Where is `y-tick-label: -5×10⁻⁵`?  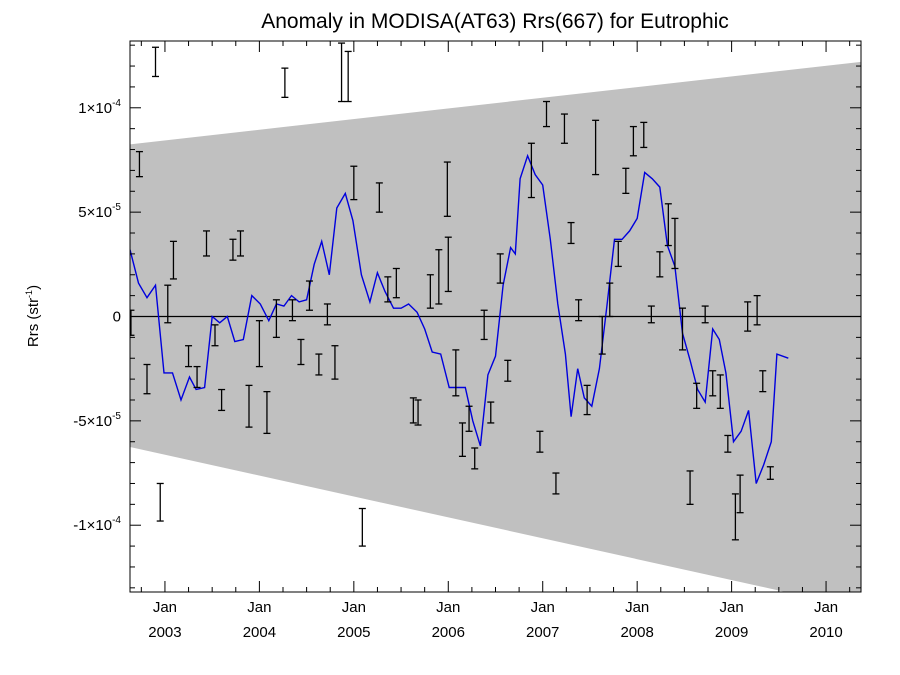
y-tick-label: -5×10⁻⁵ is located at coordinates (97, 420).